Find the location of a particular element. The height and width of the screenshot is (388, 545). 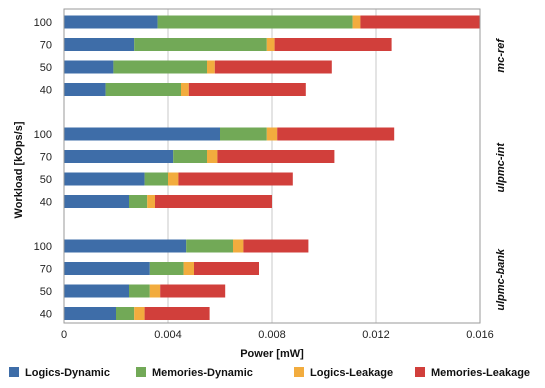

group-label: ulpmc-int is located at coordinates (501, 167).